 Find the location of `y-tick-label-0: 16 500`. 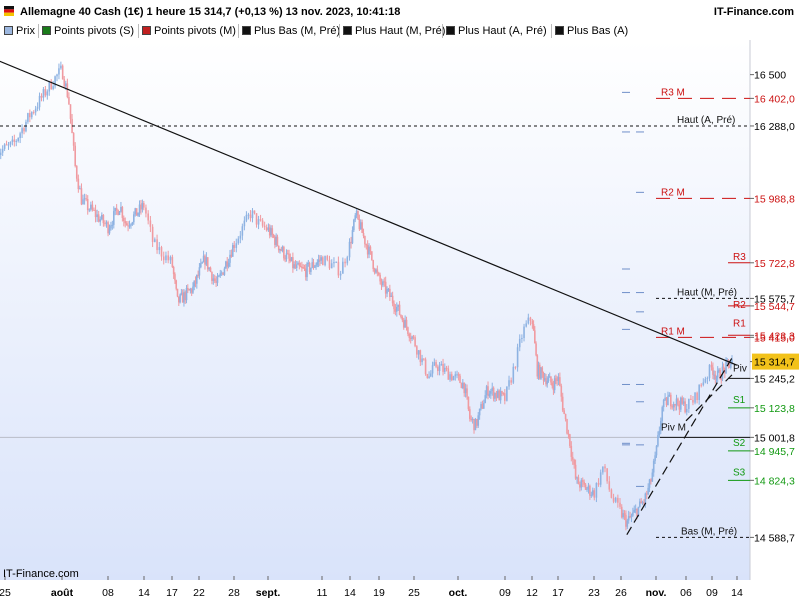

y-tick-label-0: 16 500 is located at coordinates (770, 76).